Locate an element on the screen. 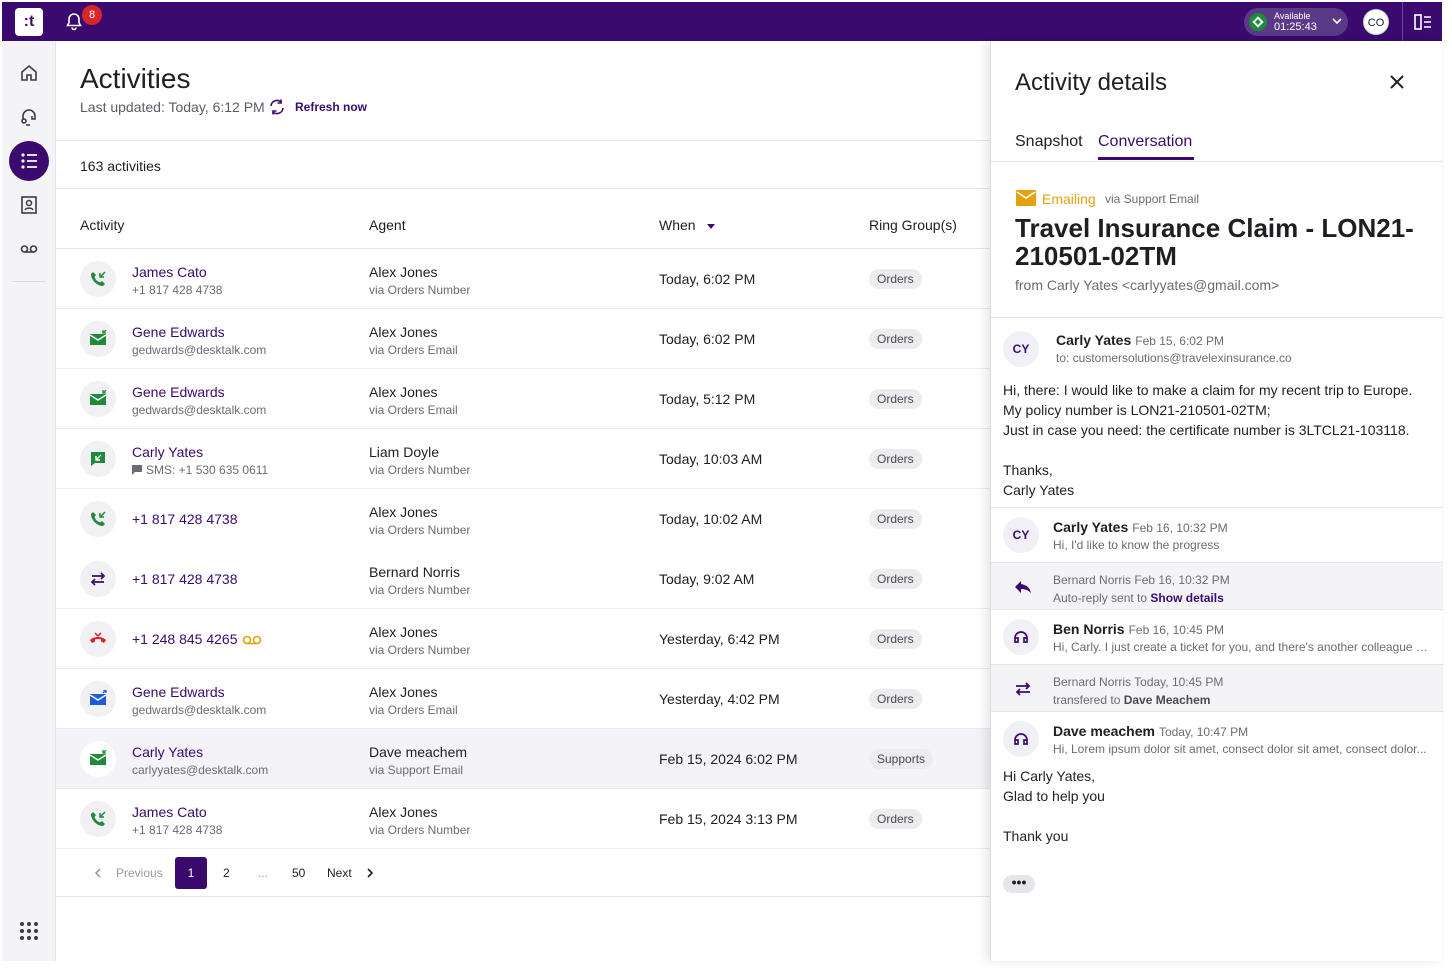 The image size is (1452, 977). show-details-link: Show details is located at coordinates (1187, 598).